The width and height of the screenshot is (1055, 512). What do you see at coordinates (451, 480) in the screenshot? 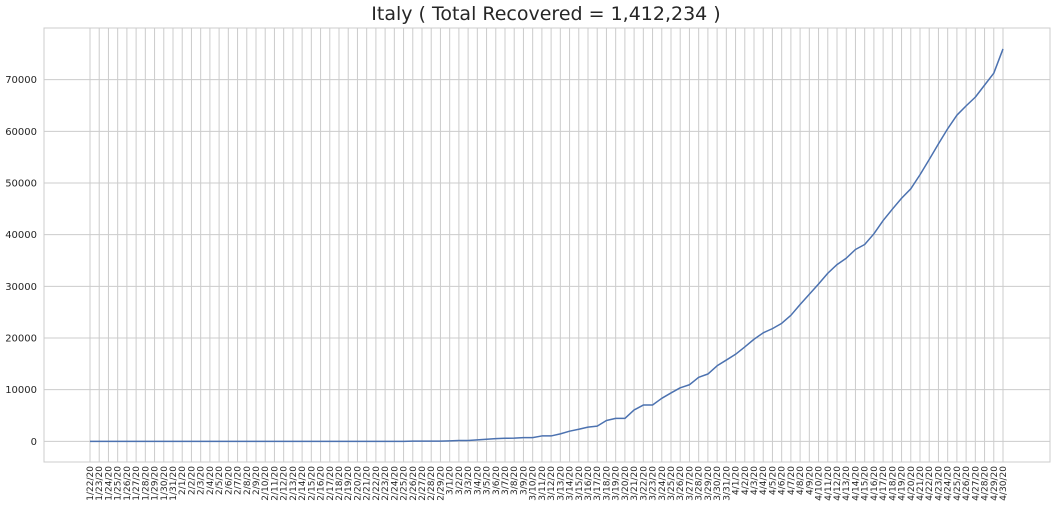
I see `x-tick-label: 3/1/20` at bounding box center [451, 480].